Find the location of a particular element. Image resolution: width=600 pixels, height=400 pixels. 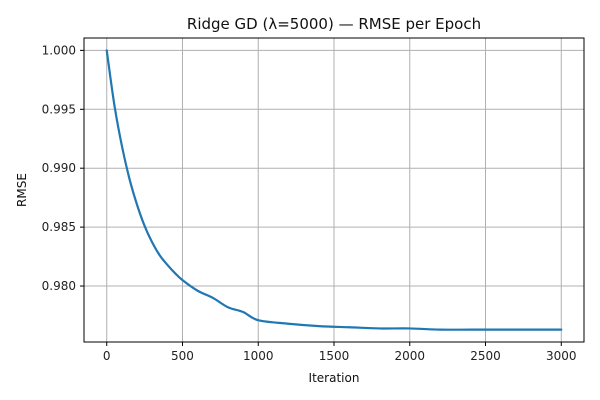

y-axis-label: RMSE is located at coordinates (22, 190).